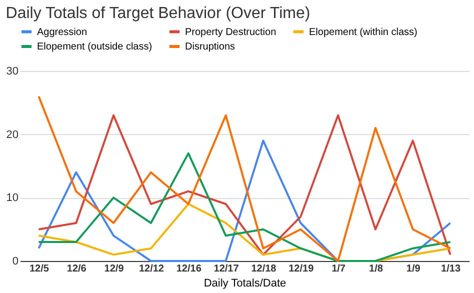  Describe the element at coordinates (245, 284) in the screenshot. I see `x-axis-title: Daily Totals/Date` at that location.